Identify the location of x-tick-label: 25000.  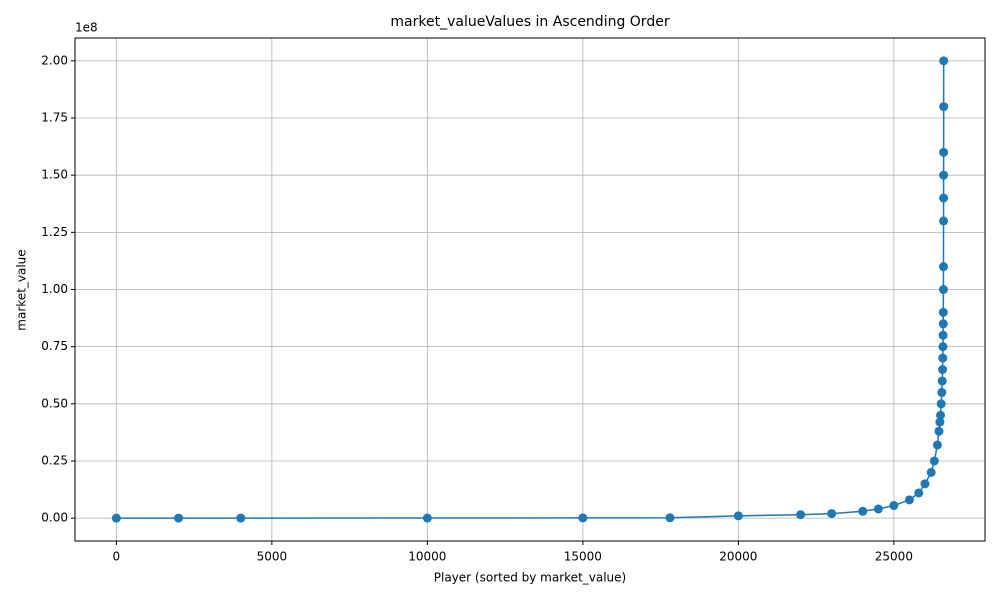
(894, 557).